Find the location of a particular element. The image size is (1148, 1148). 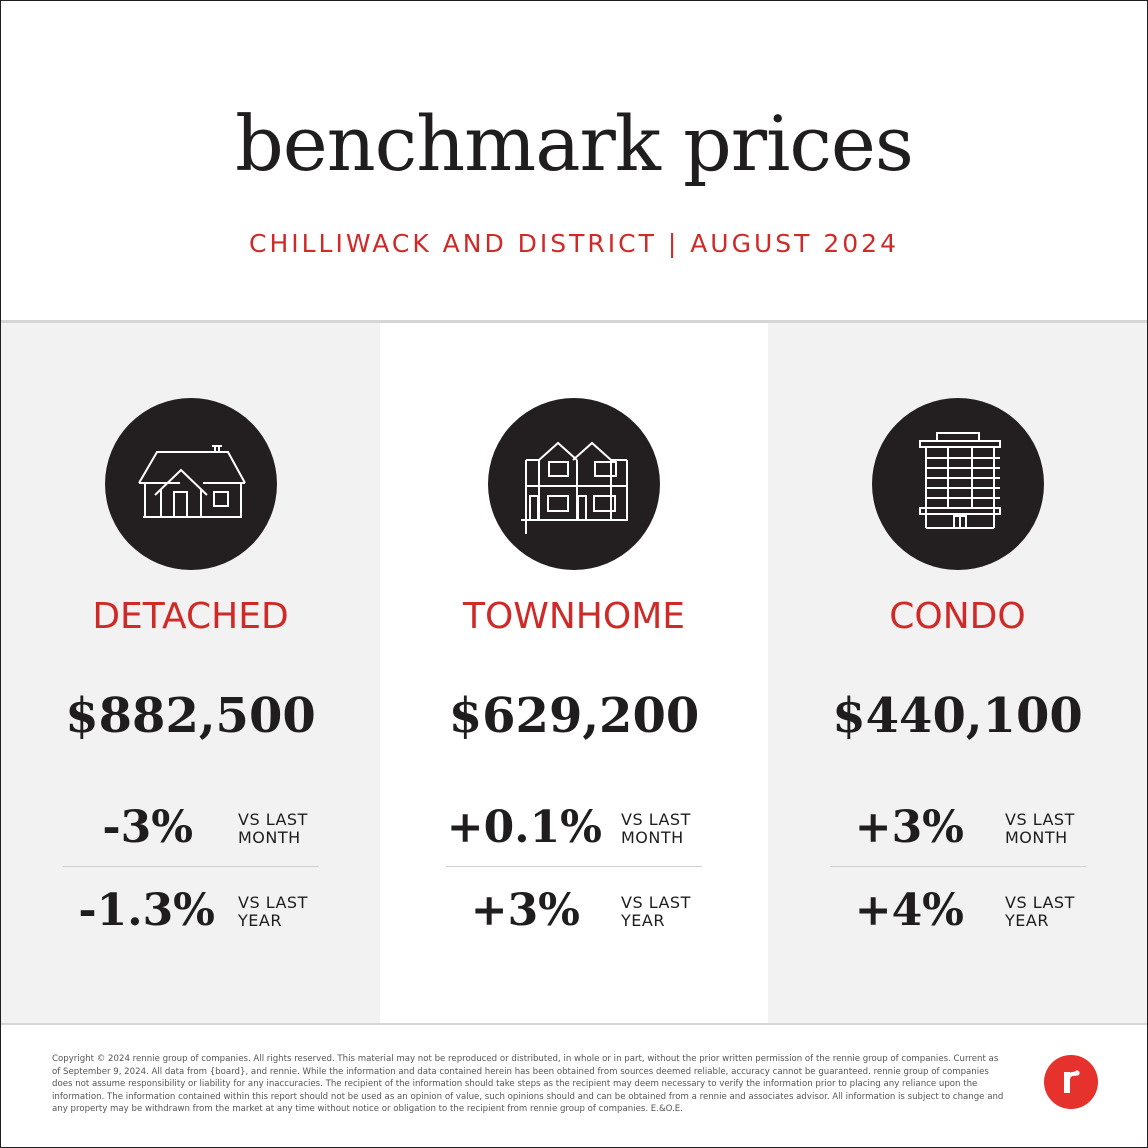

property-type-label: TOWNHOME is located at coordinates (574, 616).